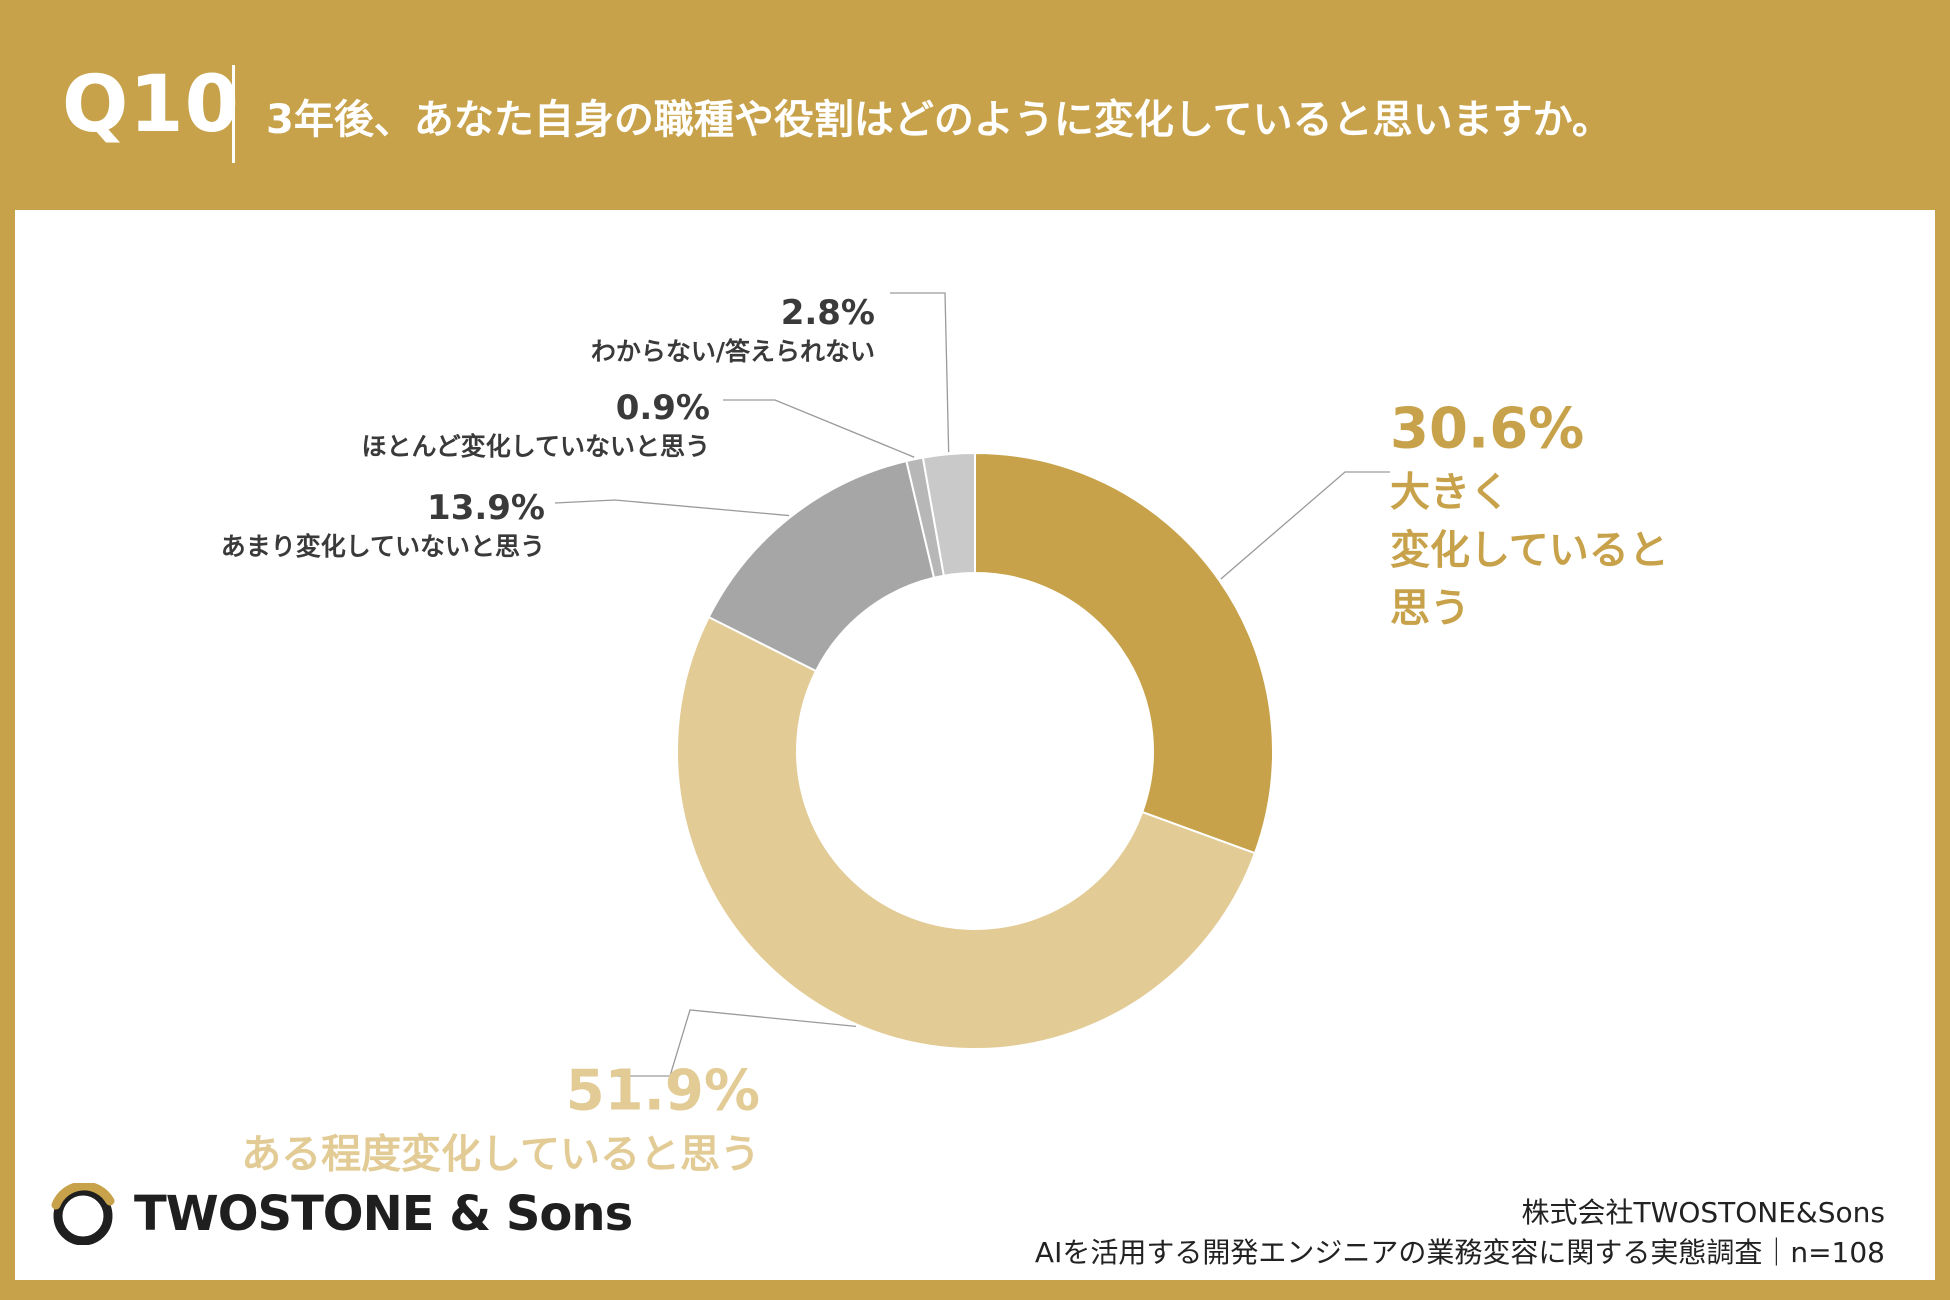 This screenshot has height=1300, width=1950. What do you see at coordinates (83, 1214) in the screenshot?
I see `logo-mark-icon` at bounding box center [83, 1214].